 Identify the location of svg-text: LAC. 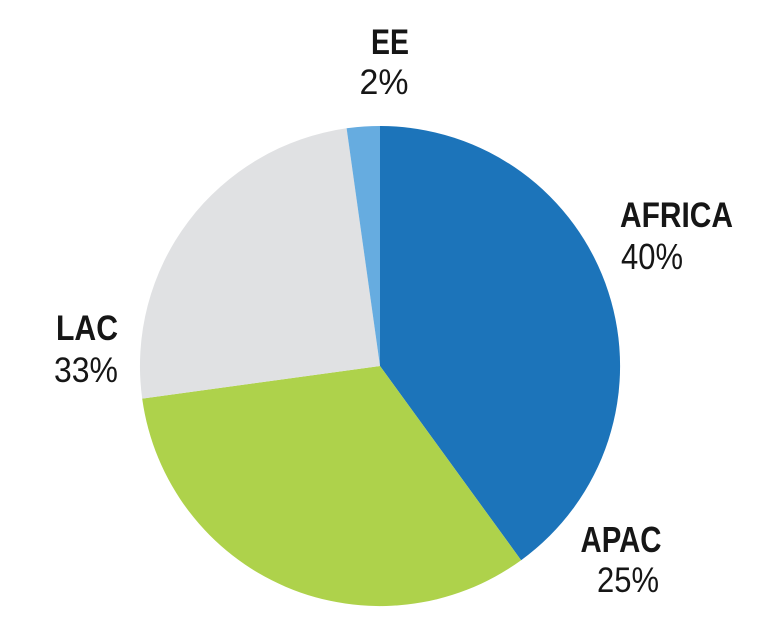
(87, 328).